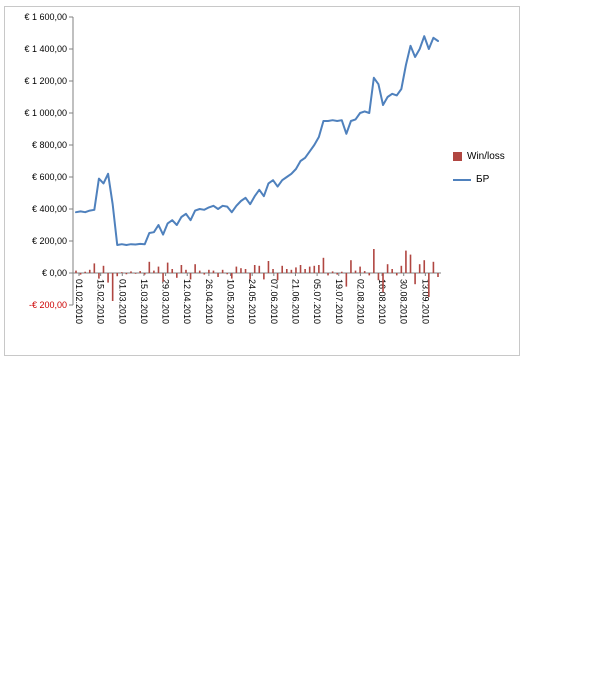 This screenshot has width=608, height=700. Describe the element at coordinates (274, 301) in the screenshot. I see `x-tick-label: 07.06.2010` at that location.